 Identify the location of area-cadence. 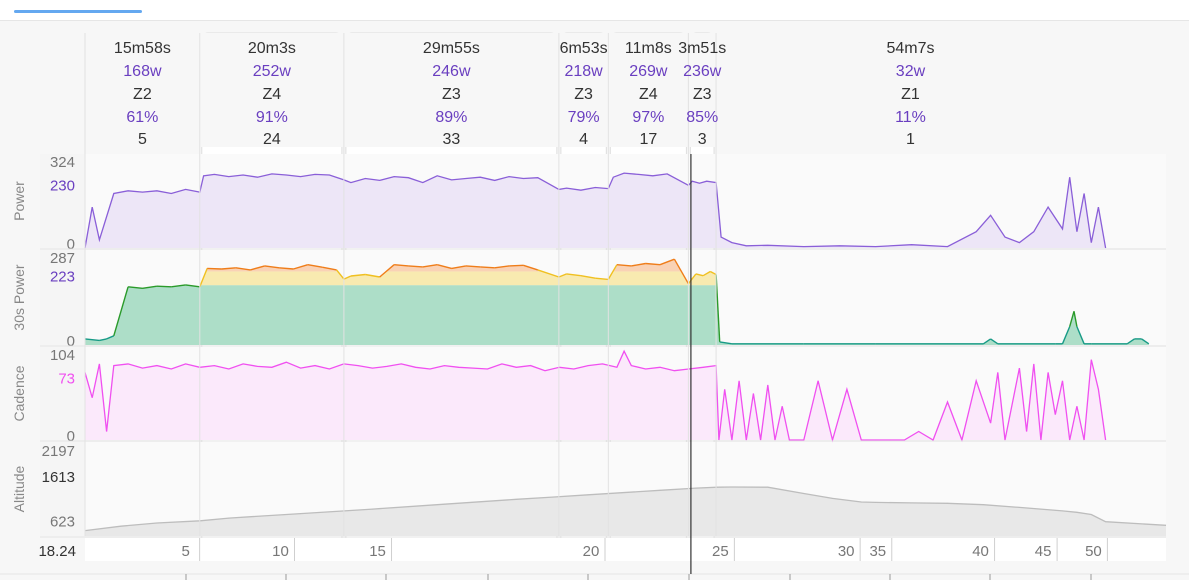
(595, 395).